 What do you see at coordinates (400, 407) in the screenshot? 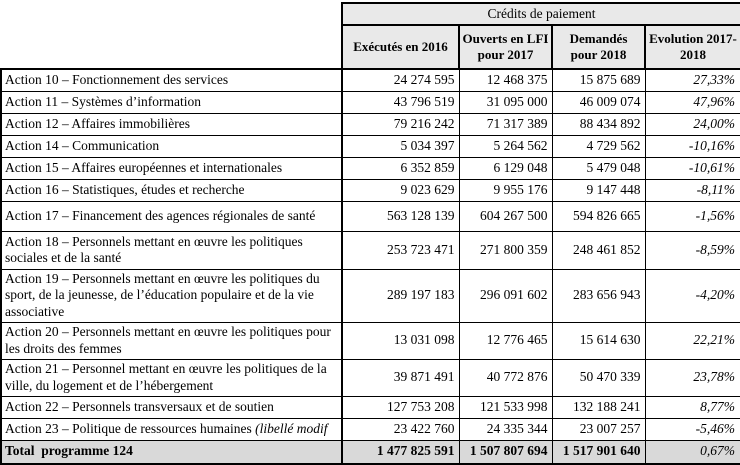
I see `value-exec-2016: 127 753 208` at bounding box center [400, 407].